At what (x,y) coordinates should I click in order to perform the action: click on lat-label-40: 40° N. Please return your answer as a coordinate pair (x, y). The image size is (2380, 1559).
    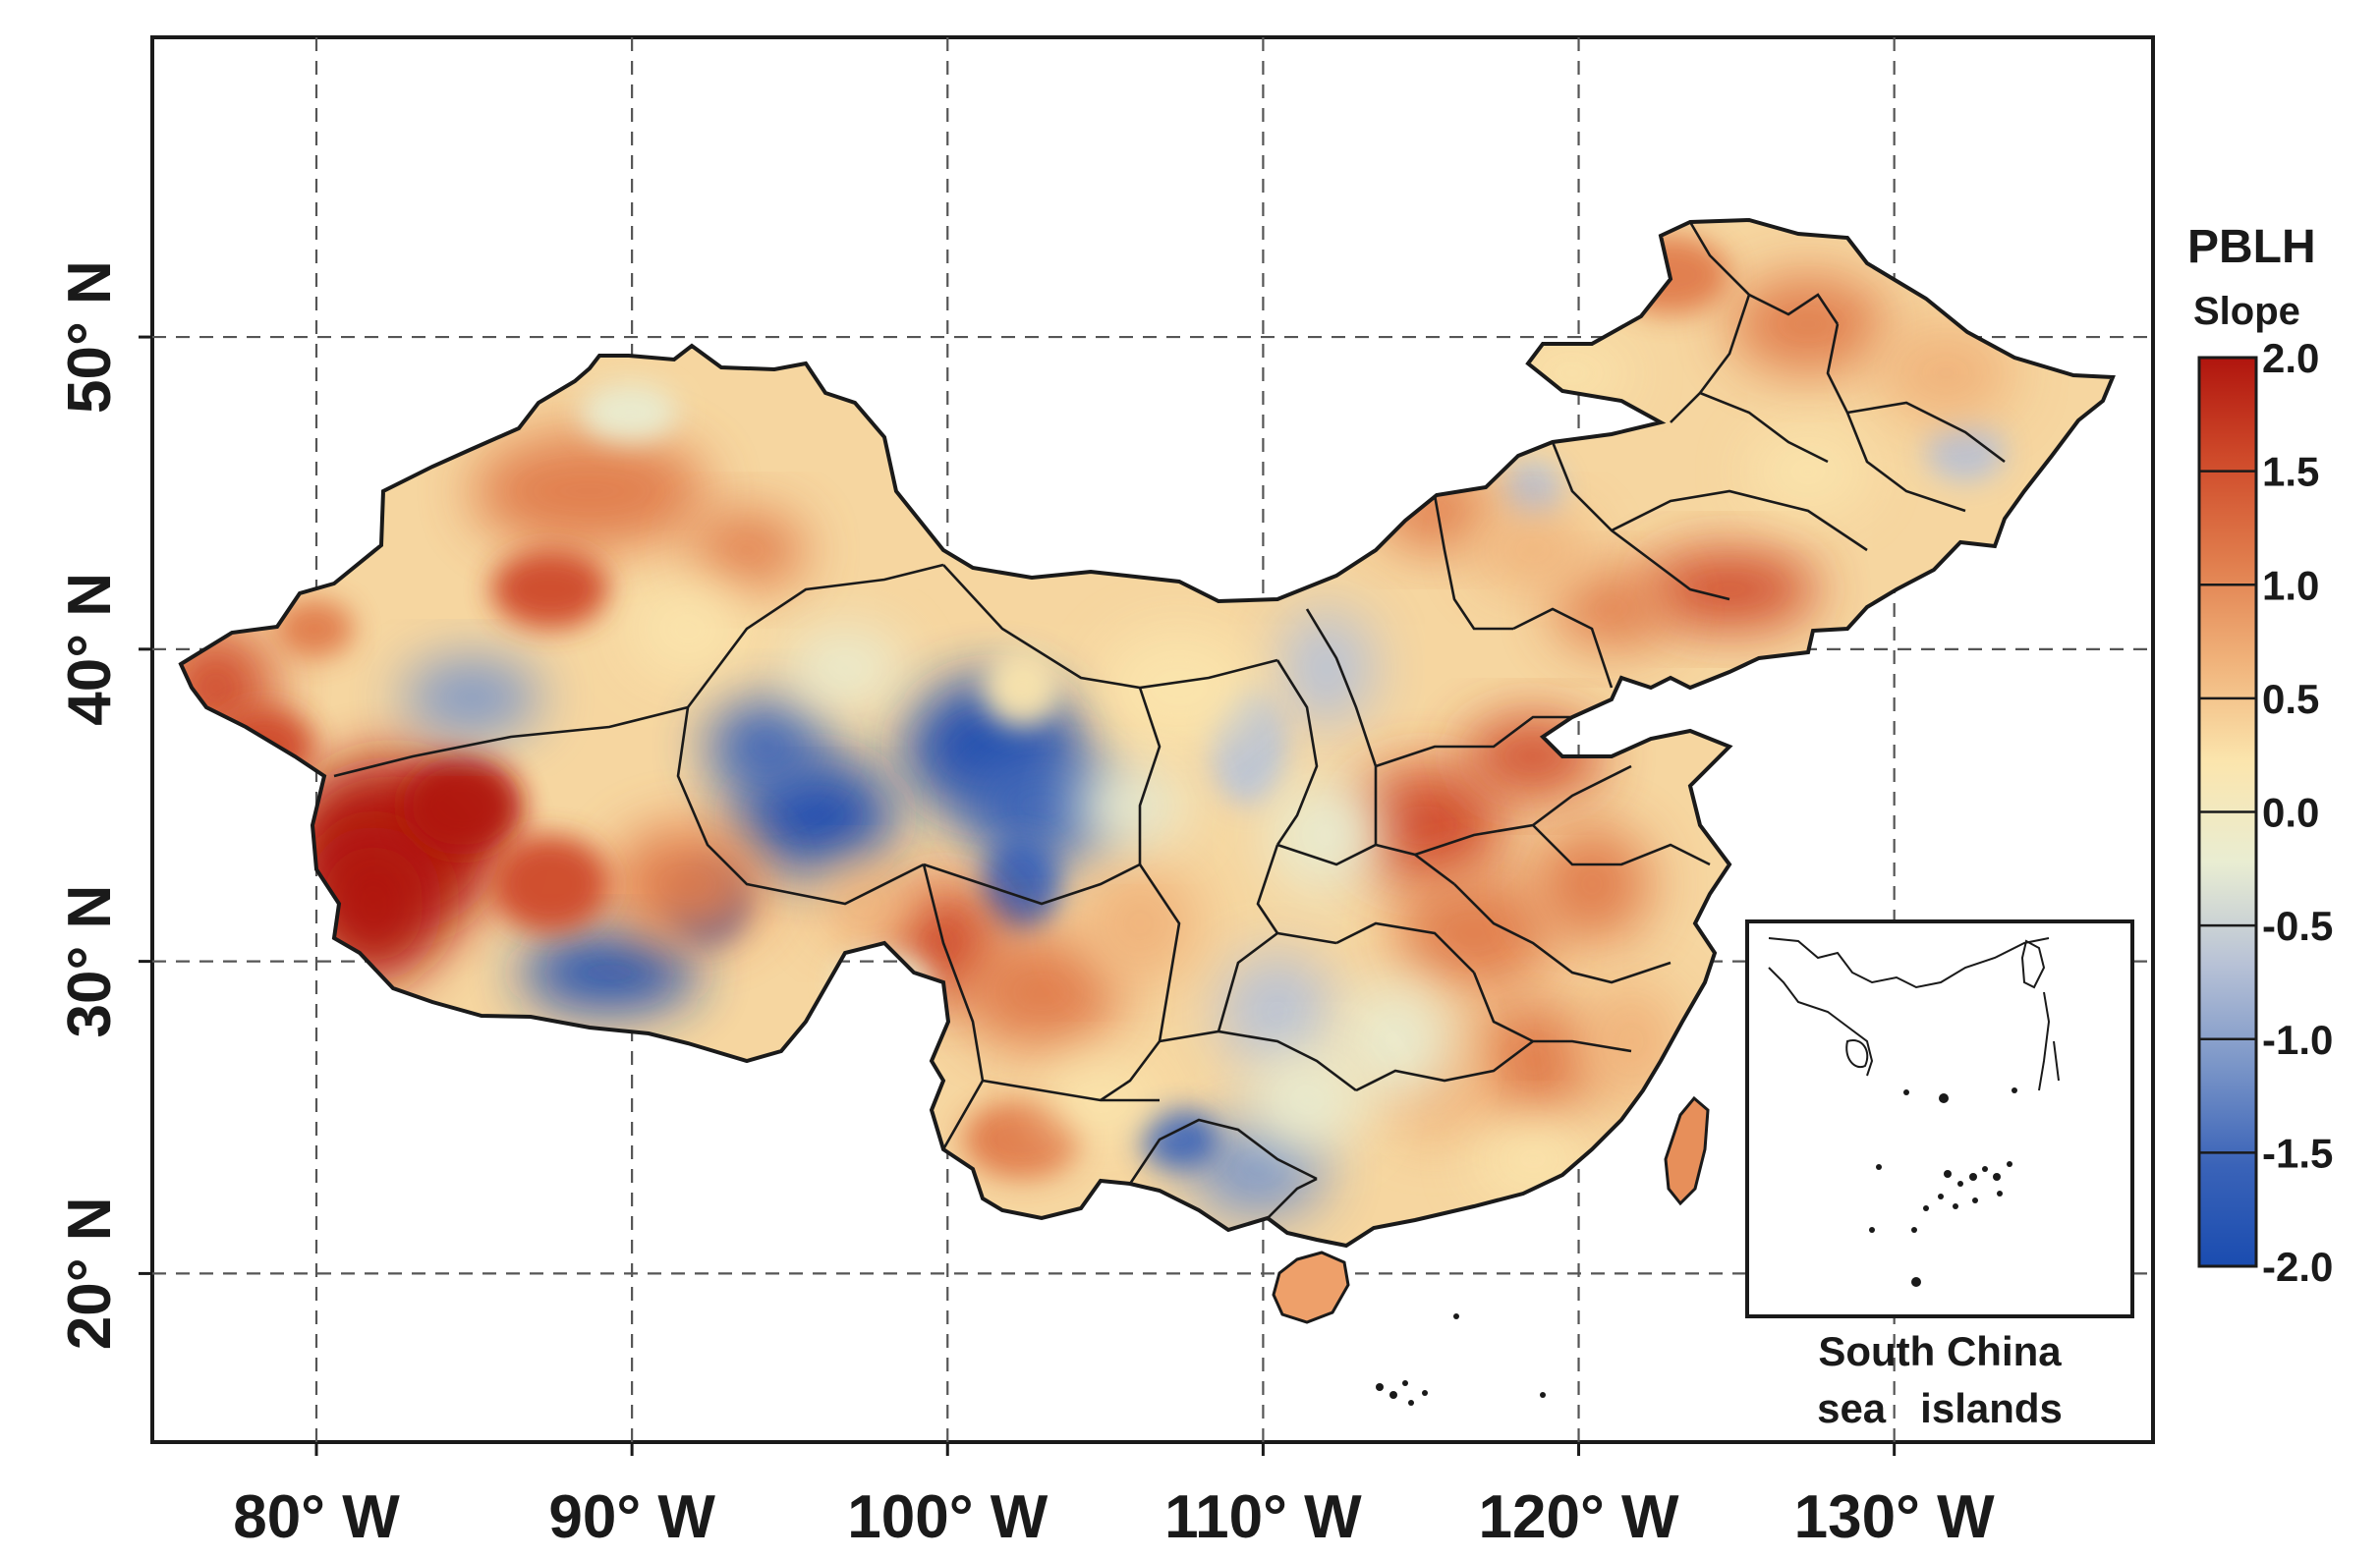
    Looking at the image, I should click on (90, 649).